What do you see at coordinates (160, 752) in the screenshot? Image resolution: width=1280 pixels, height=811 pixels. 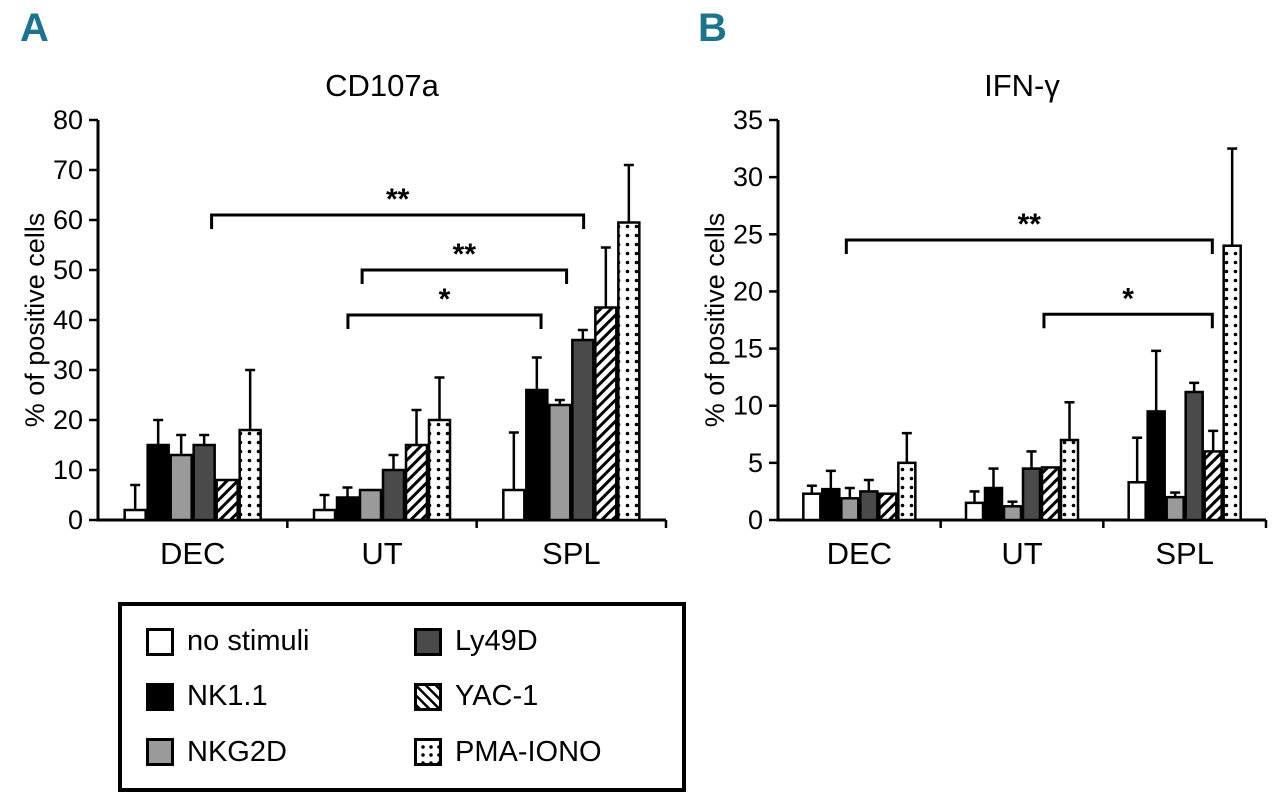 I see `legend-swatch-nkg2d` at bounding box center [160, 752].